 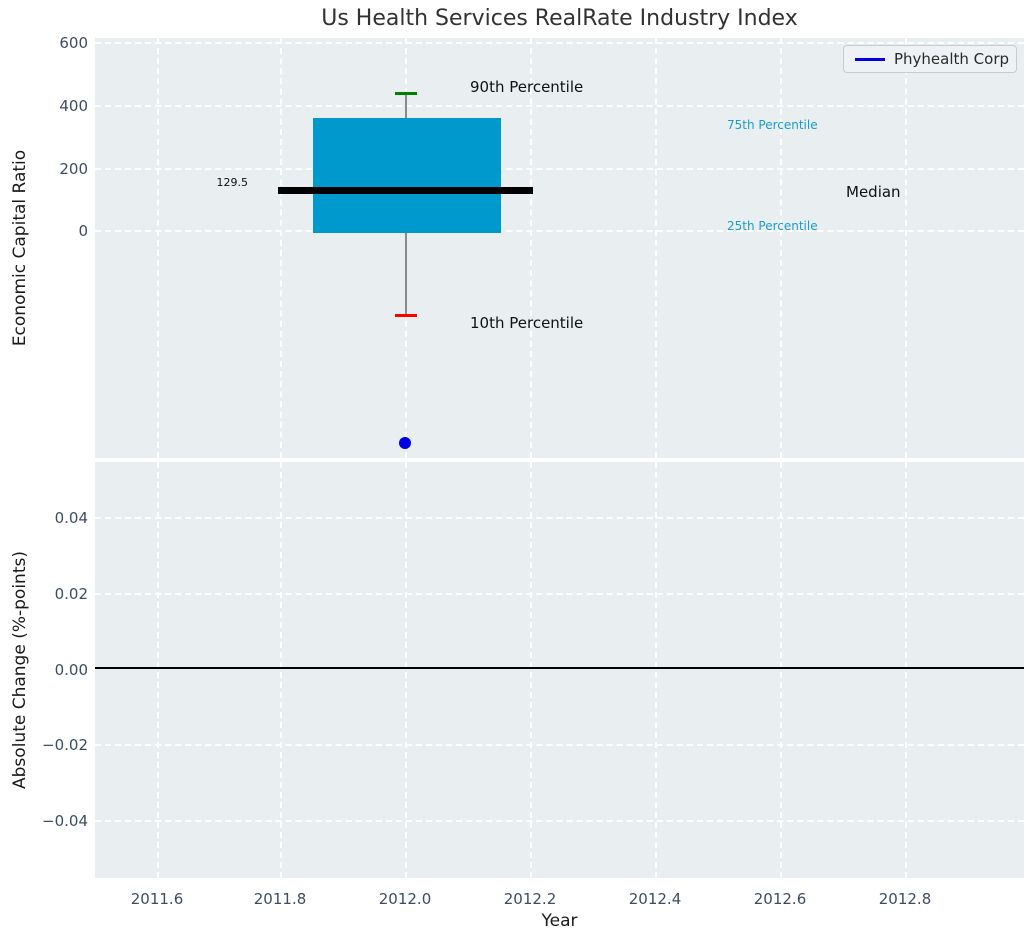 What do you see at coordinates (530, 899) in the screenshot?
I see `xtick-2012-2: 2012.2` at bounding box center [530, 899].